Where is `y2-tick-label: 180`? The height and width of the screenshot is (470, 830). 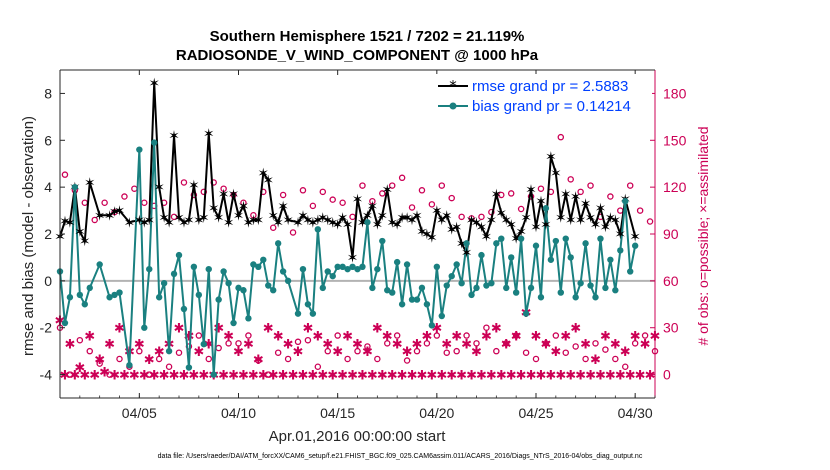
y2-tick-label: 180 is located at coordinates (675, 93).